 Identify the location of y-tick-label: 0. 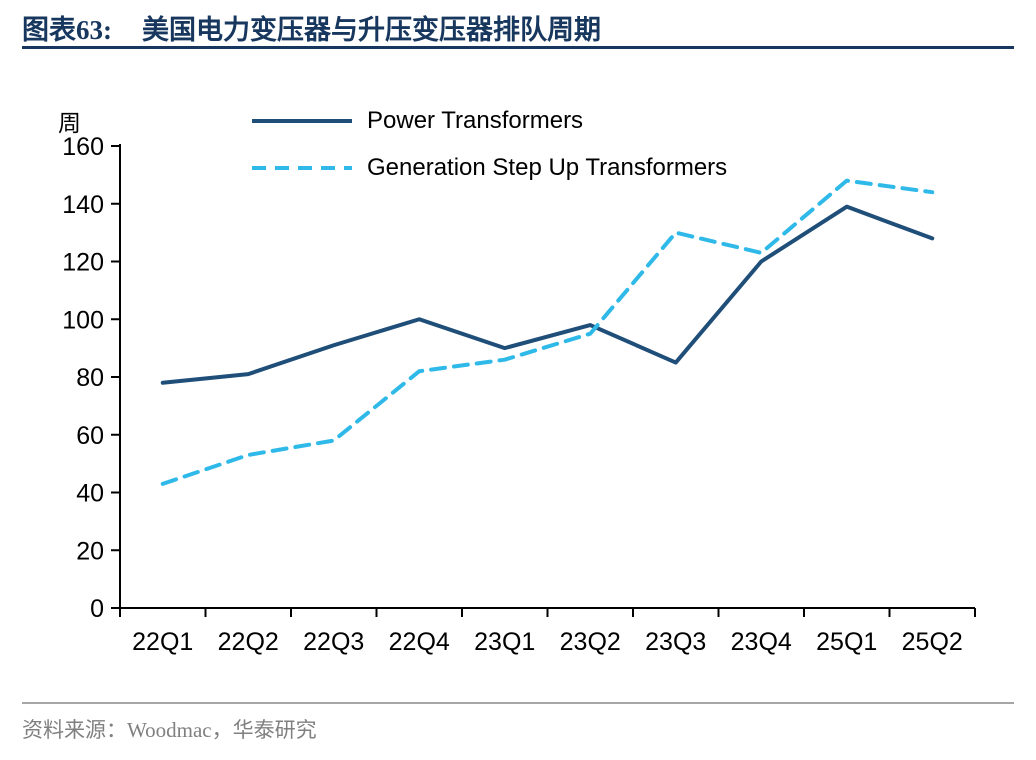
(97, 609).